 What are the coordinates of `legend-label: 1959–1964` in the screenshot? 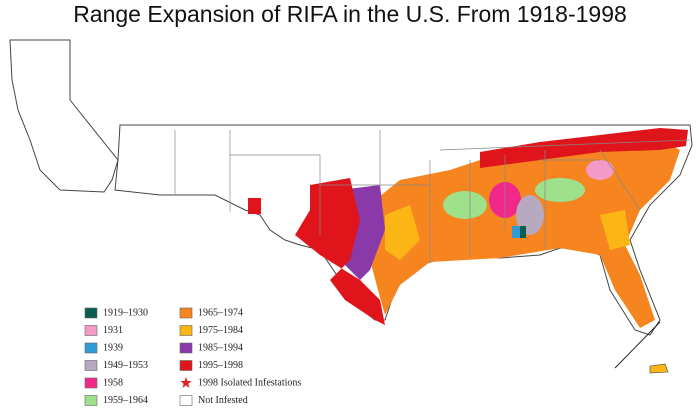 It's located at (125, 400).